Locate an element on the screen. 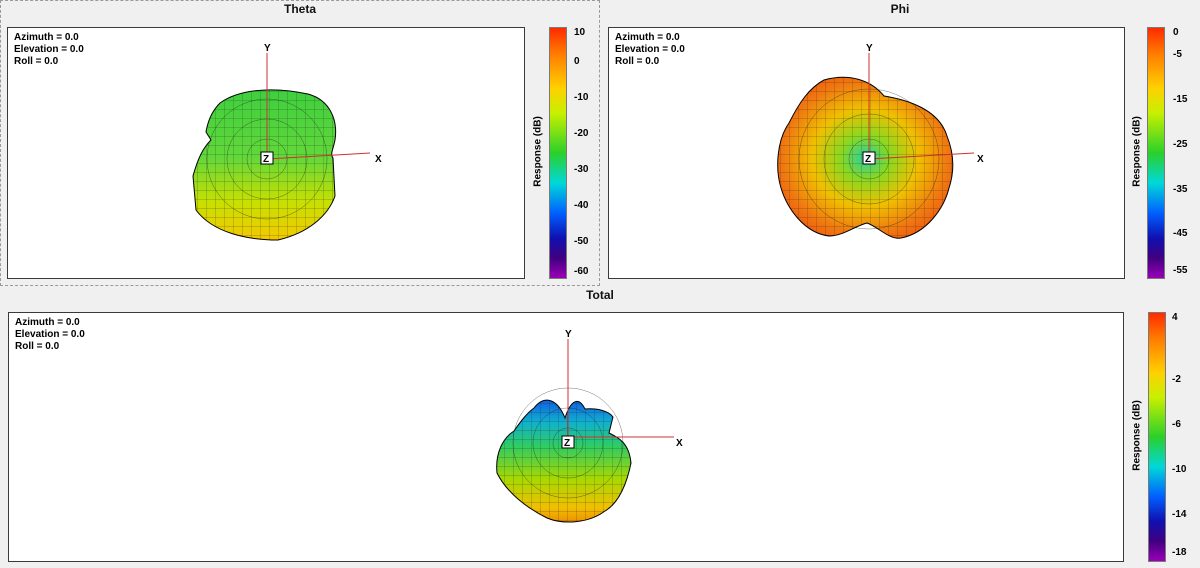 This screenshot has width=1200, height=568. colorbar-tick: -60 is located at coordinates (581, 271).